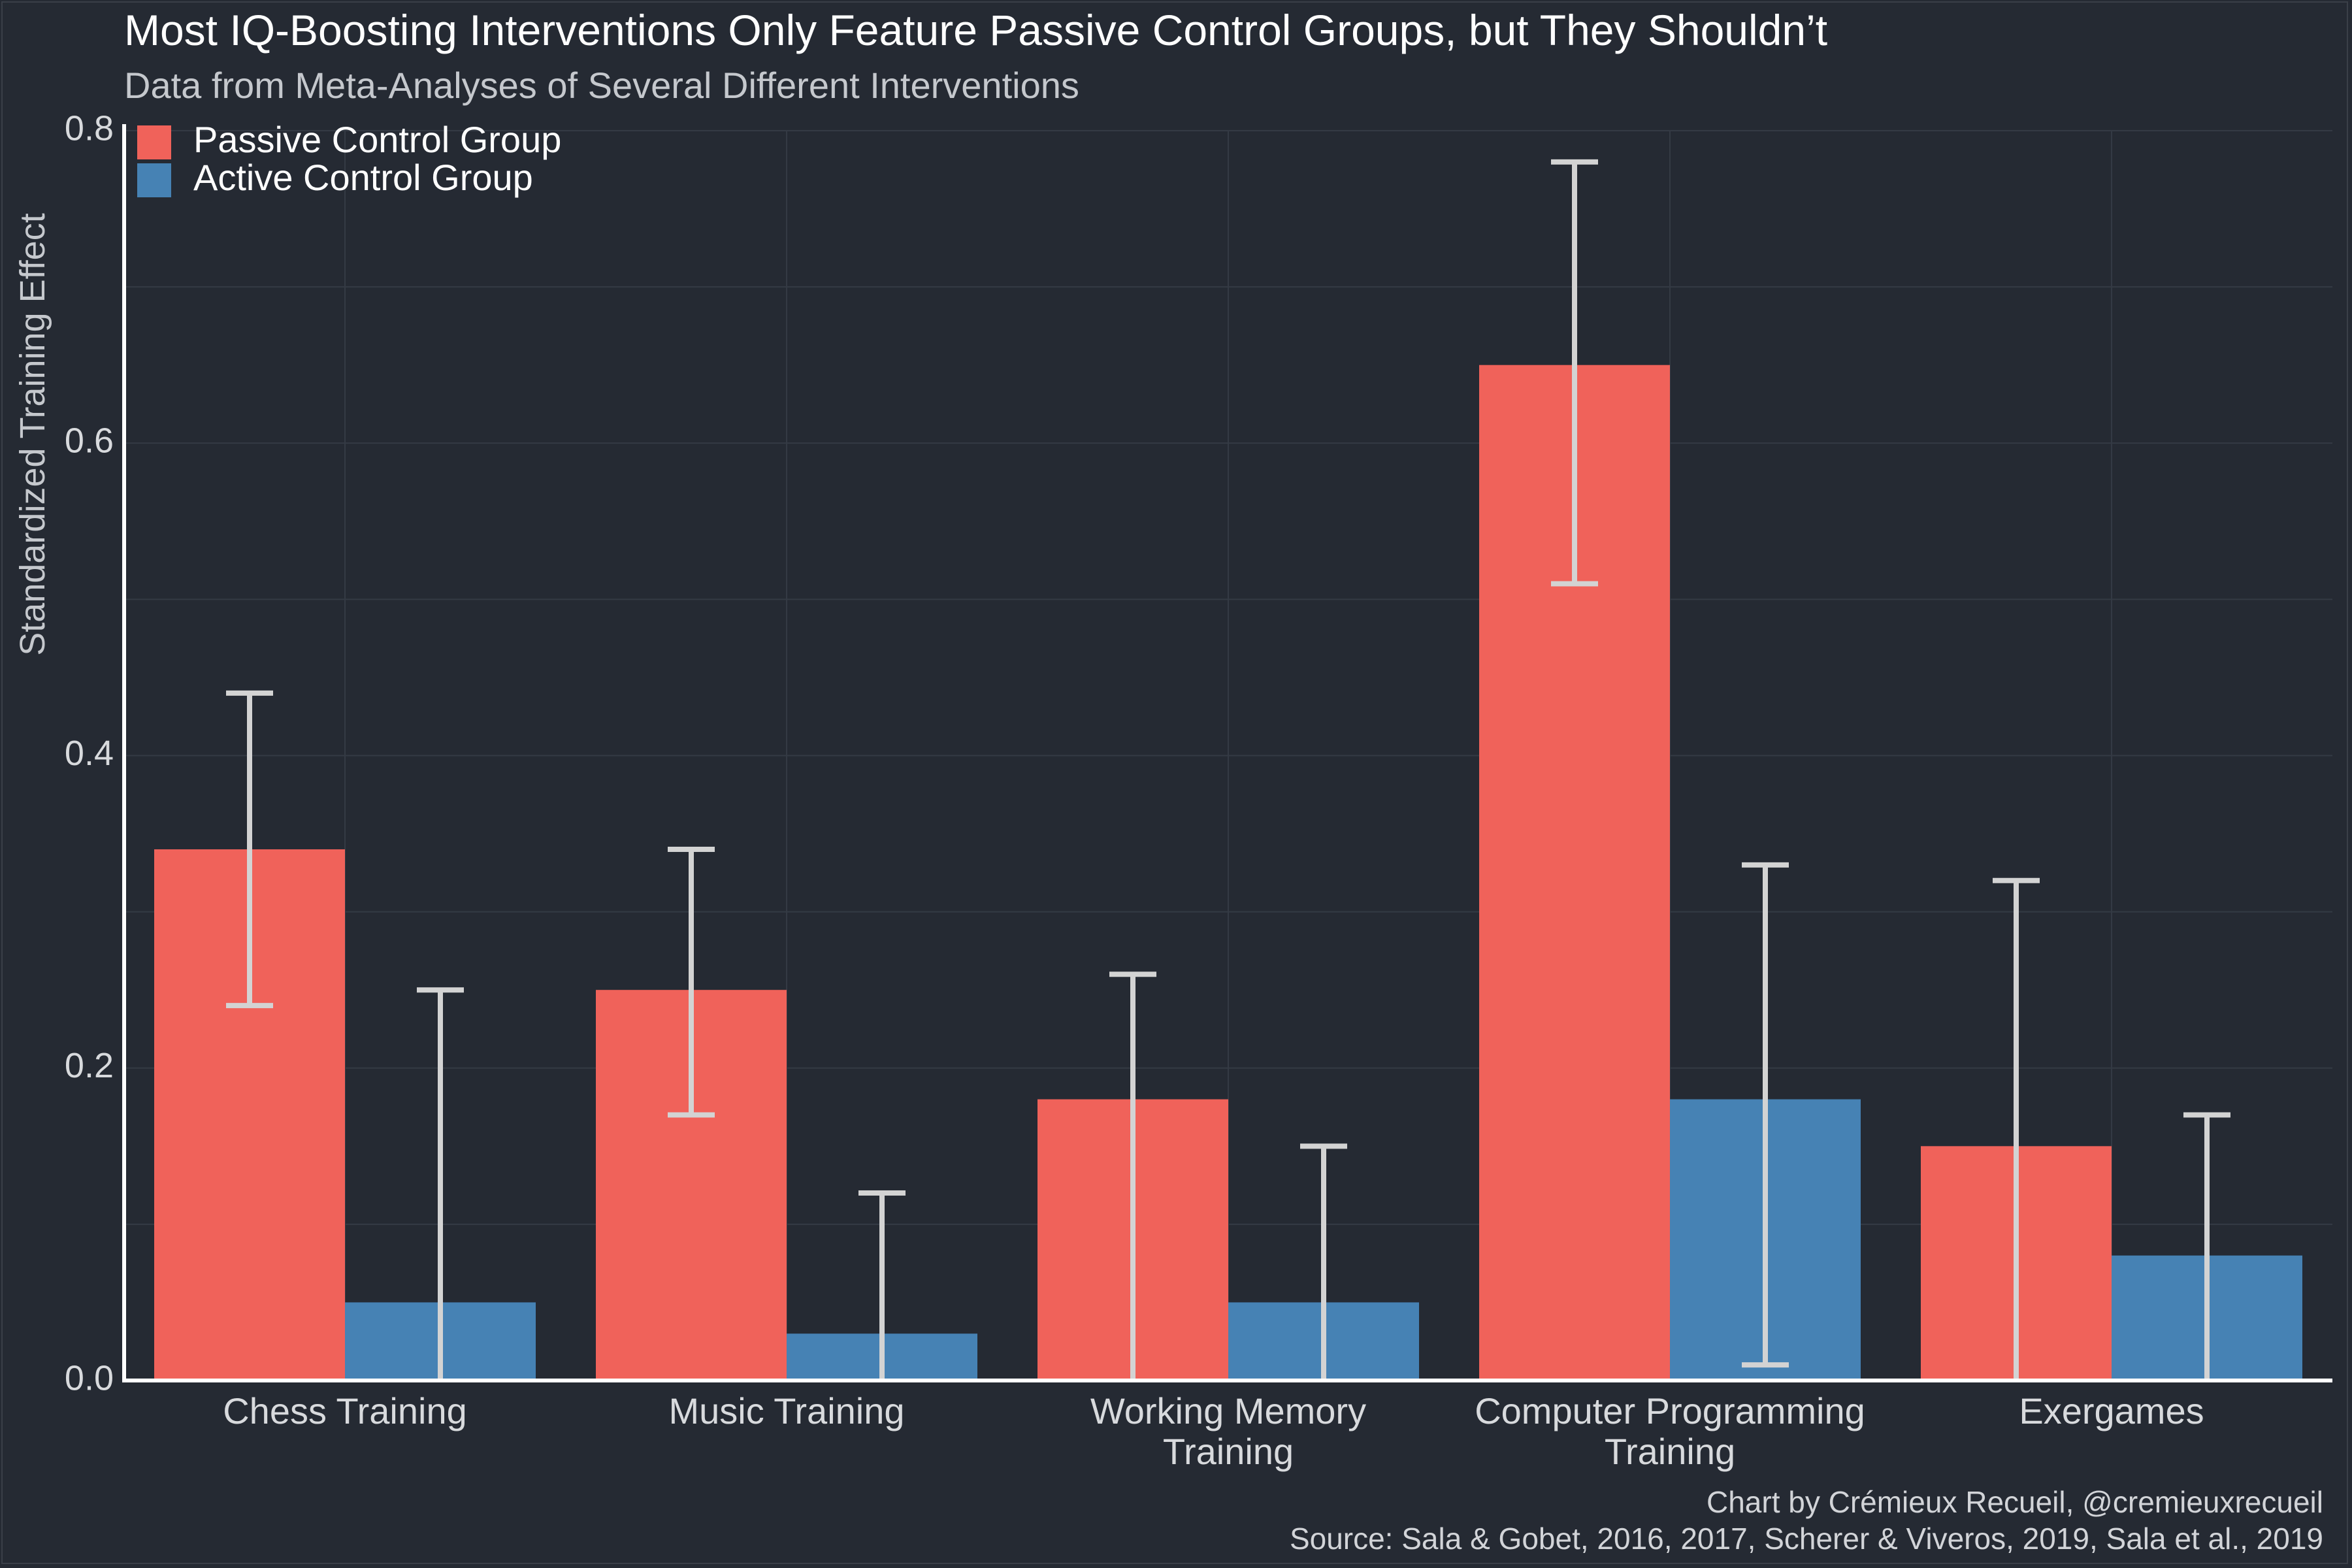 Image resolution: width=2352 pixels, height=1568 pixels. What do you see at coordinates (154, 180) in the screenshot?
I see `legend-swatch-active` at bounding box center [154, 180].